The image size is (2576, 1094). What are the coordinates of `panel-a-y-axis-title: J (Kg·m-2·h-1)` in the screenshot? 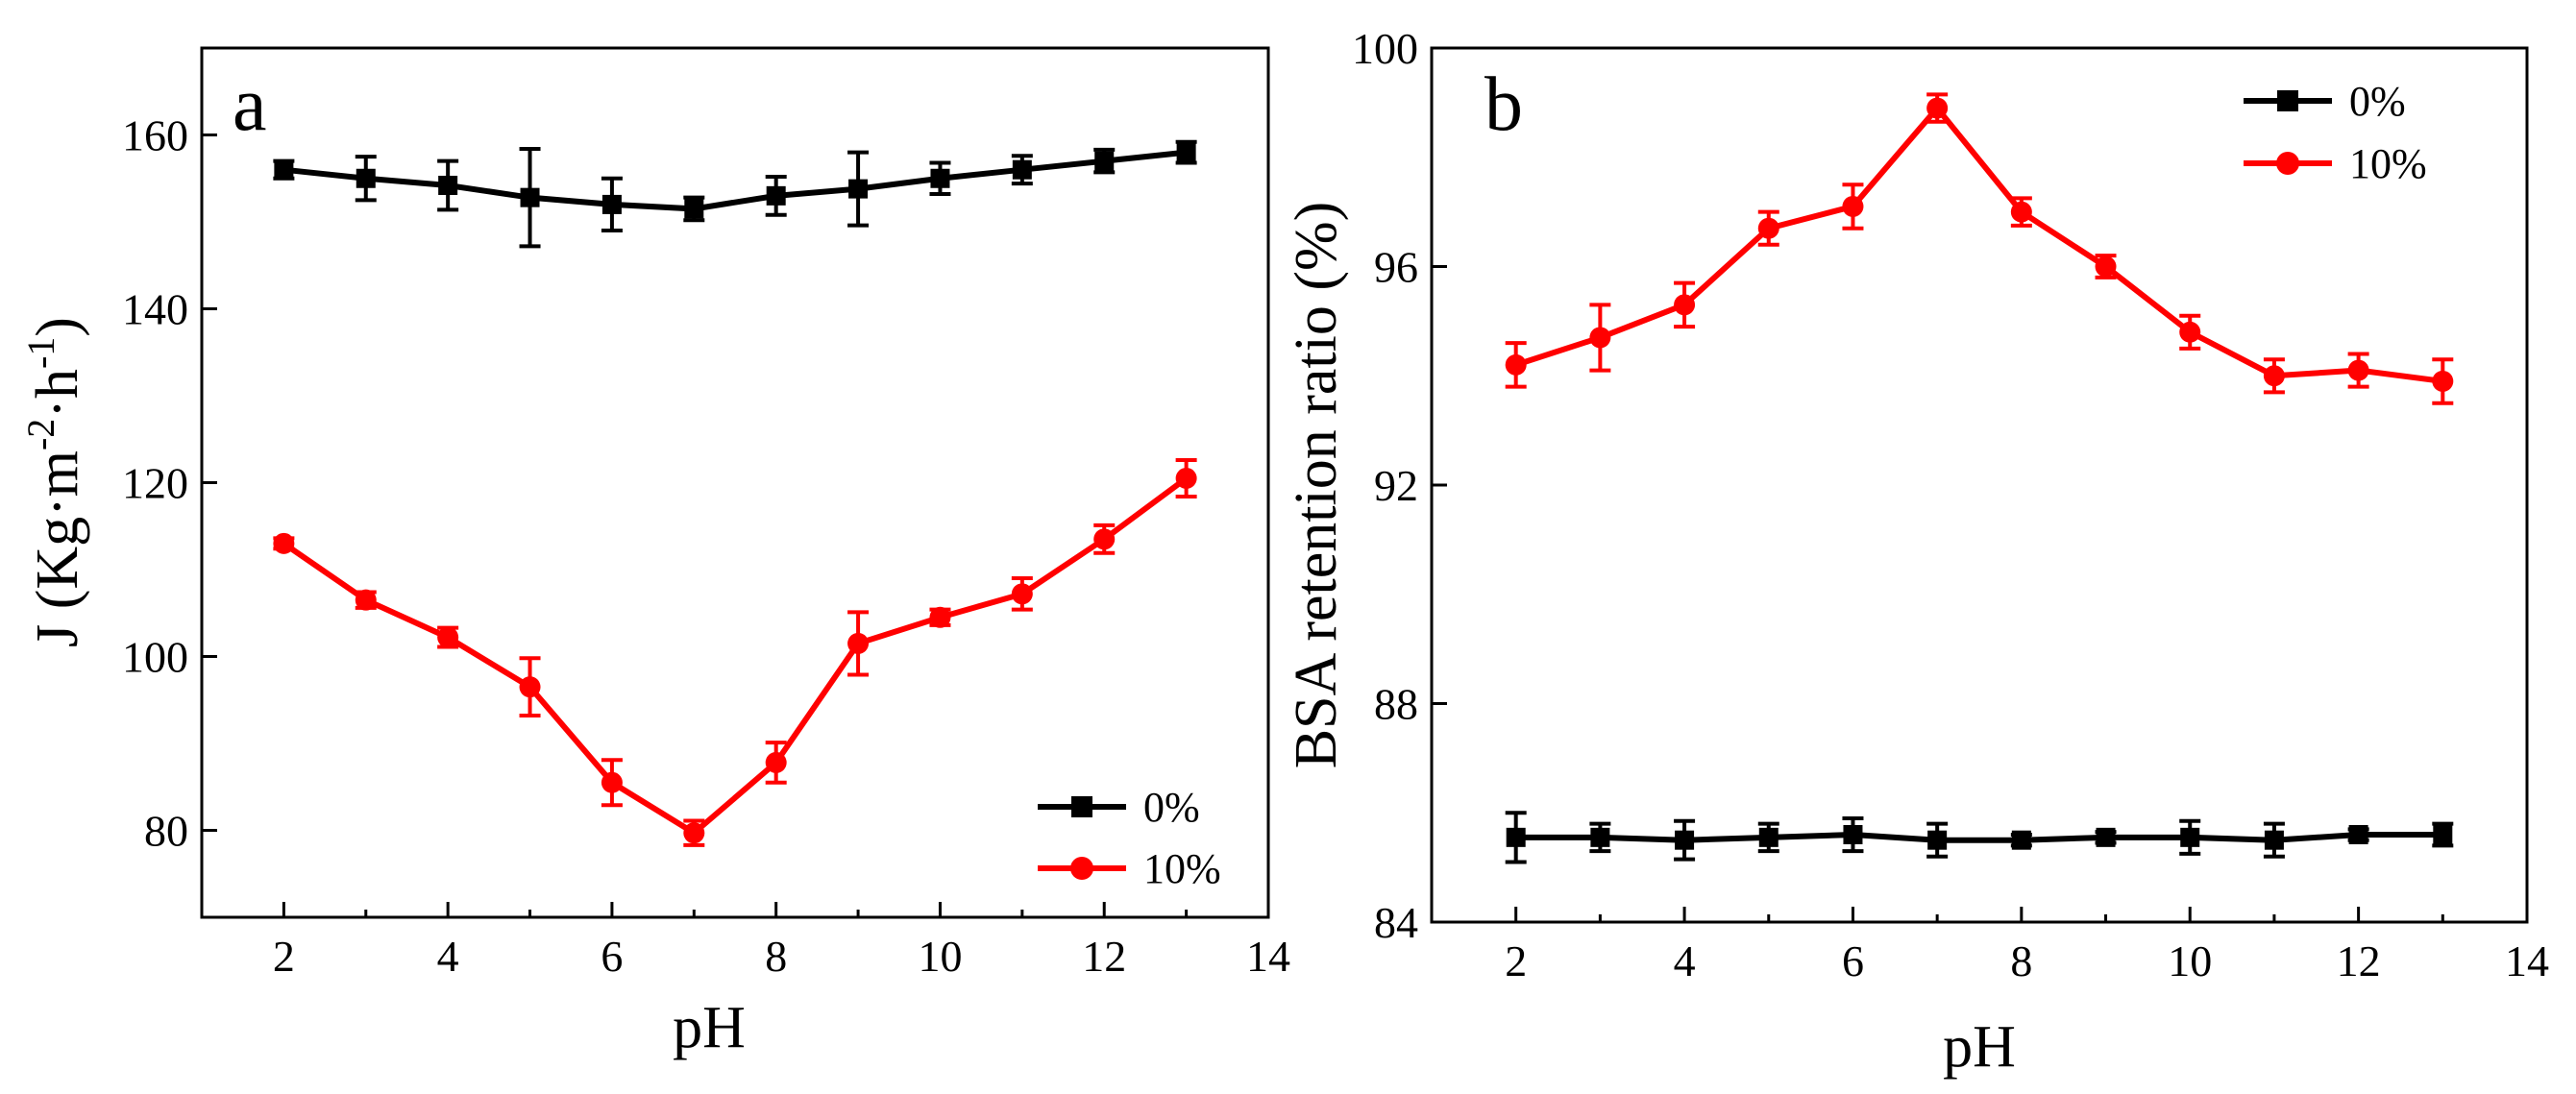 It's located at (54, 482).